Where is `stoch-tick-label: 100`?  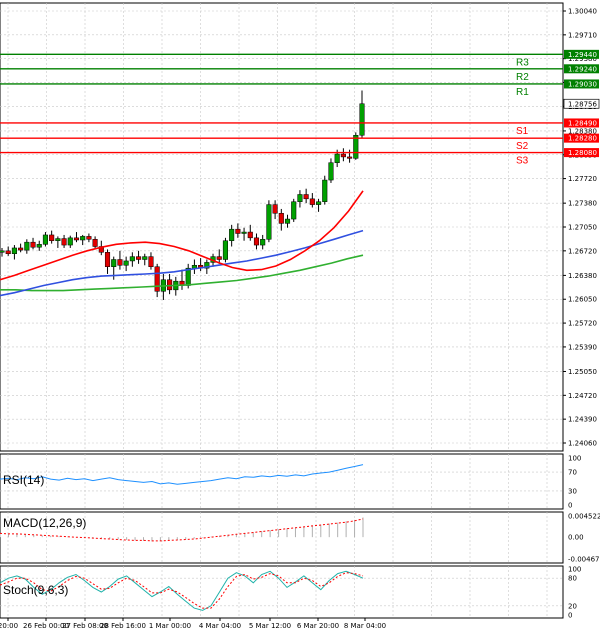 stoch-tick-label: 100 is located at coordinates (574, 570).